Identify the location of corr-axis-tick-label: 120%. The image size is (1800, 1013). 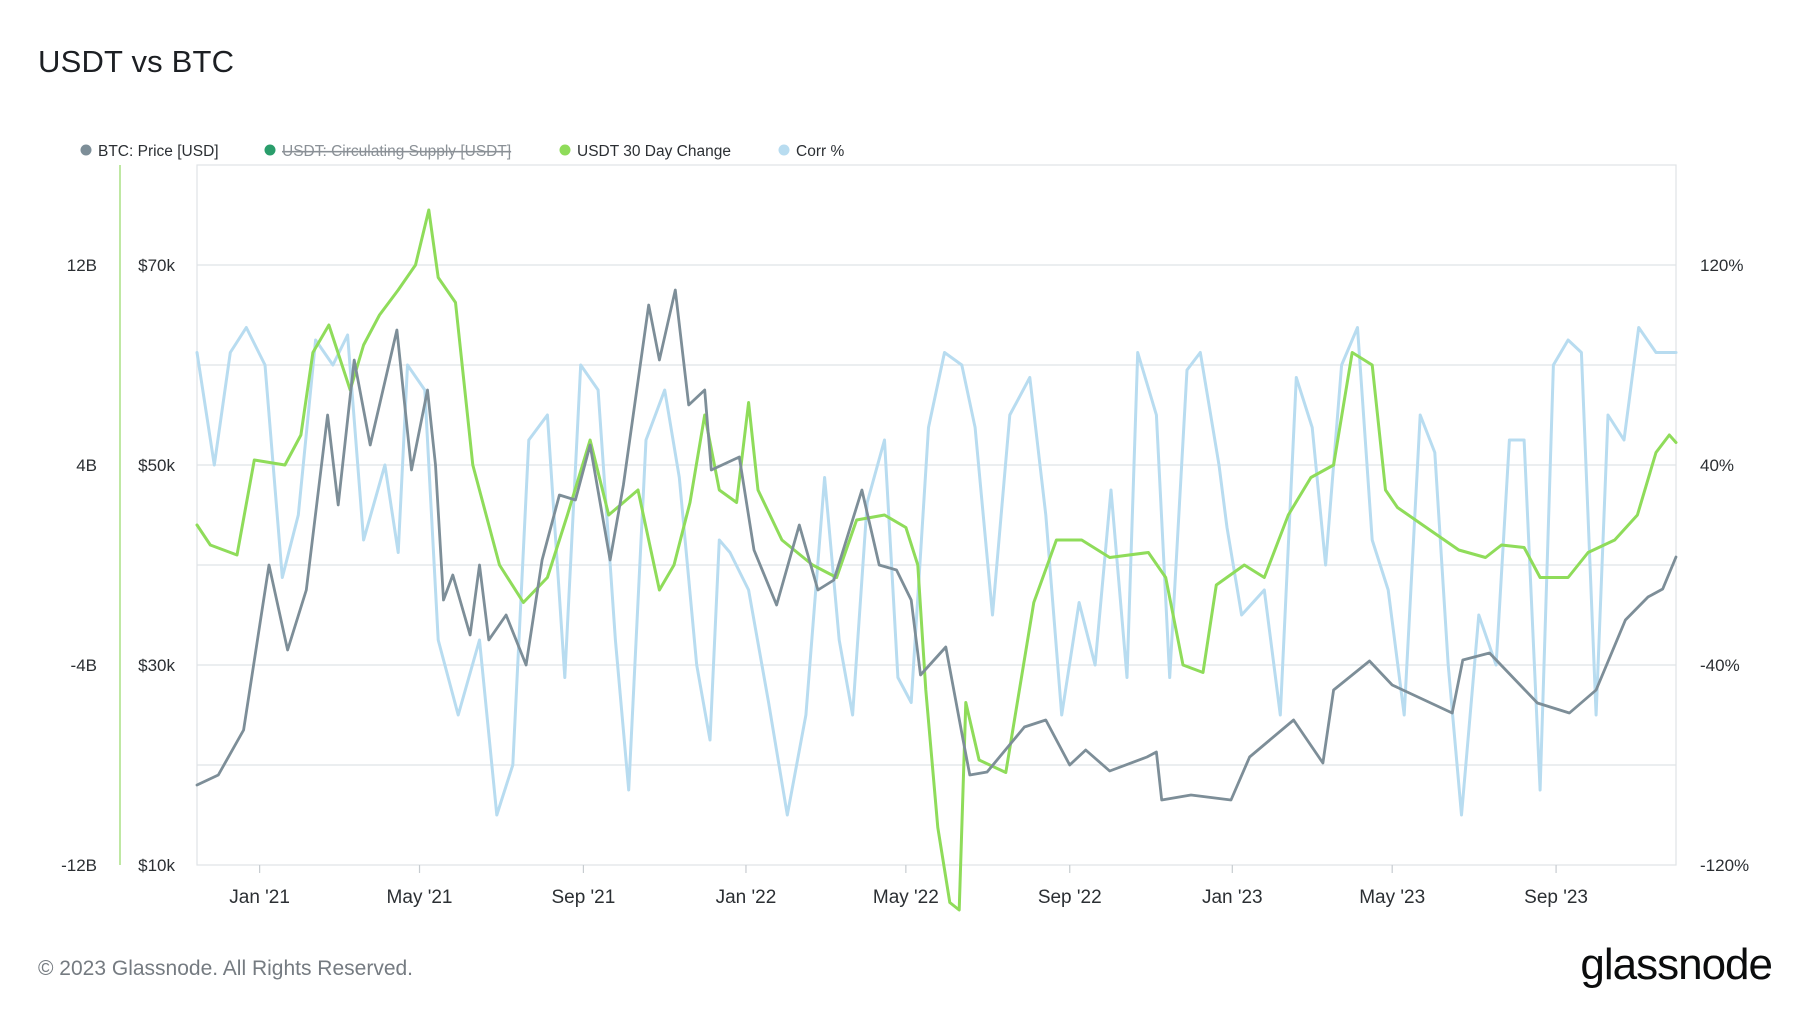
(1721, 265).